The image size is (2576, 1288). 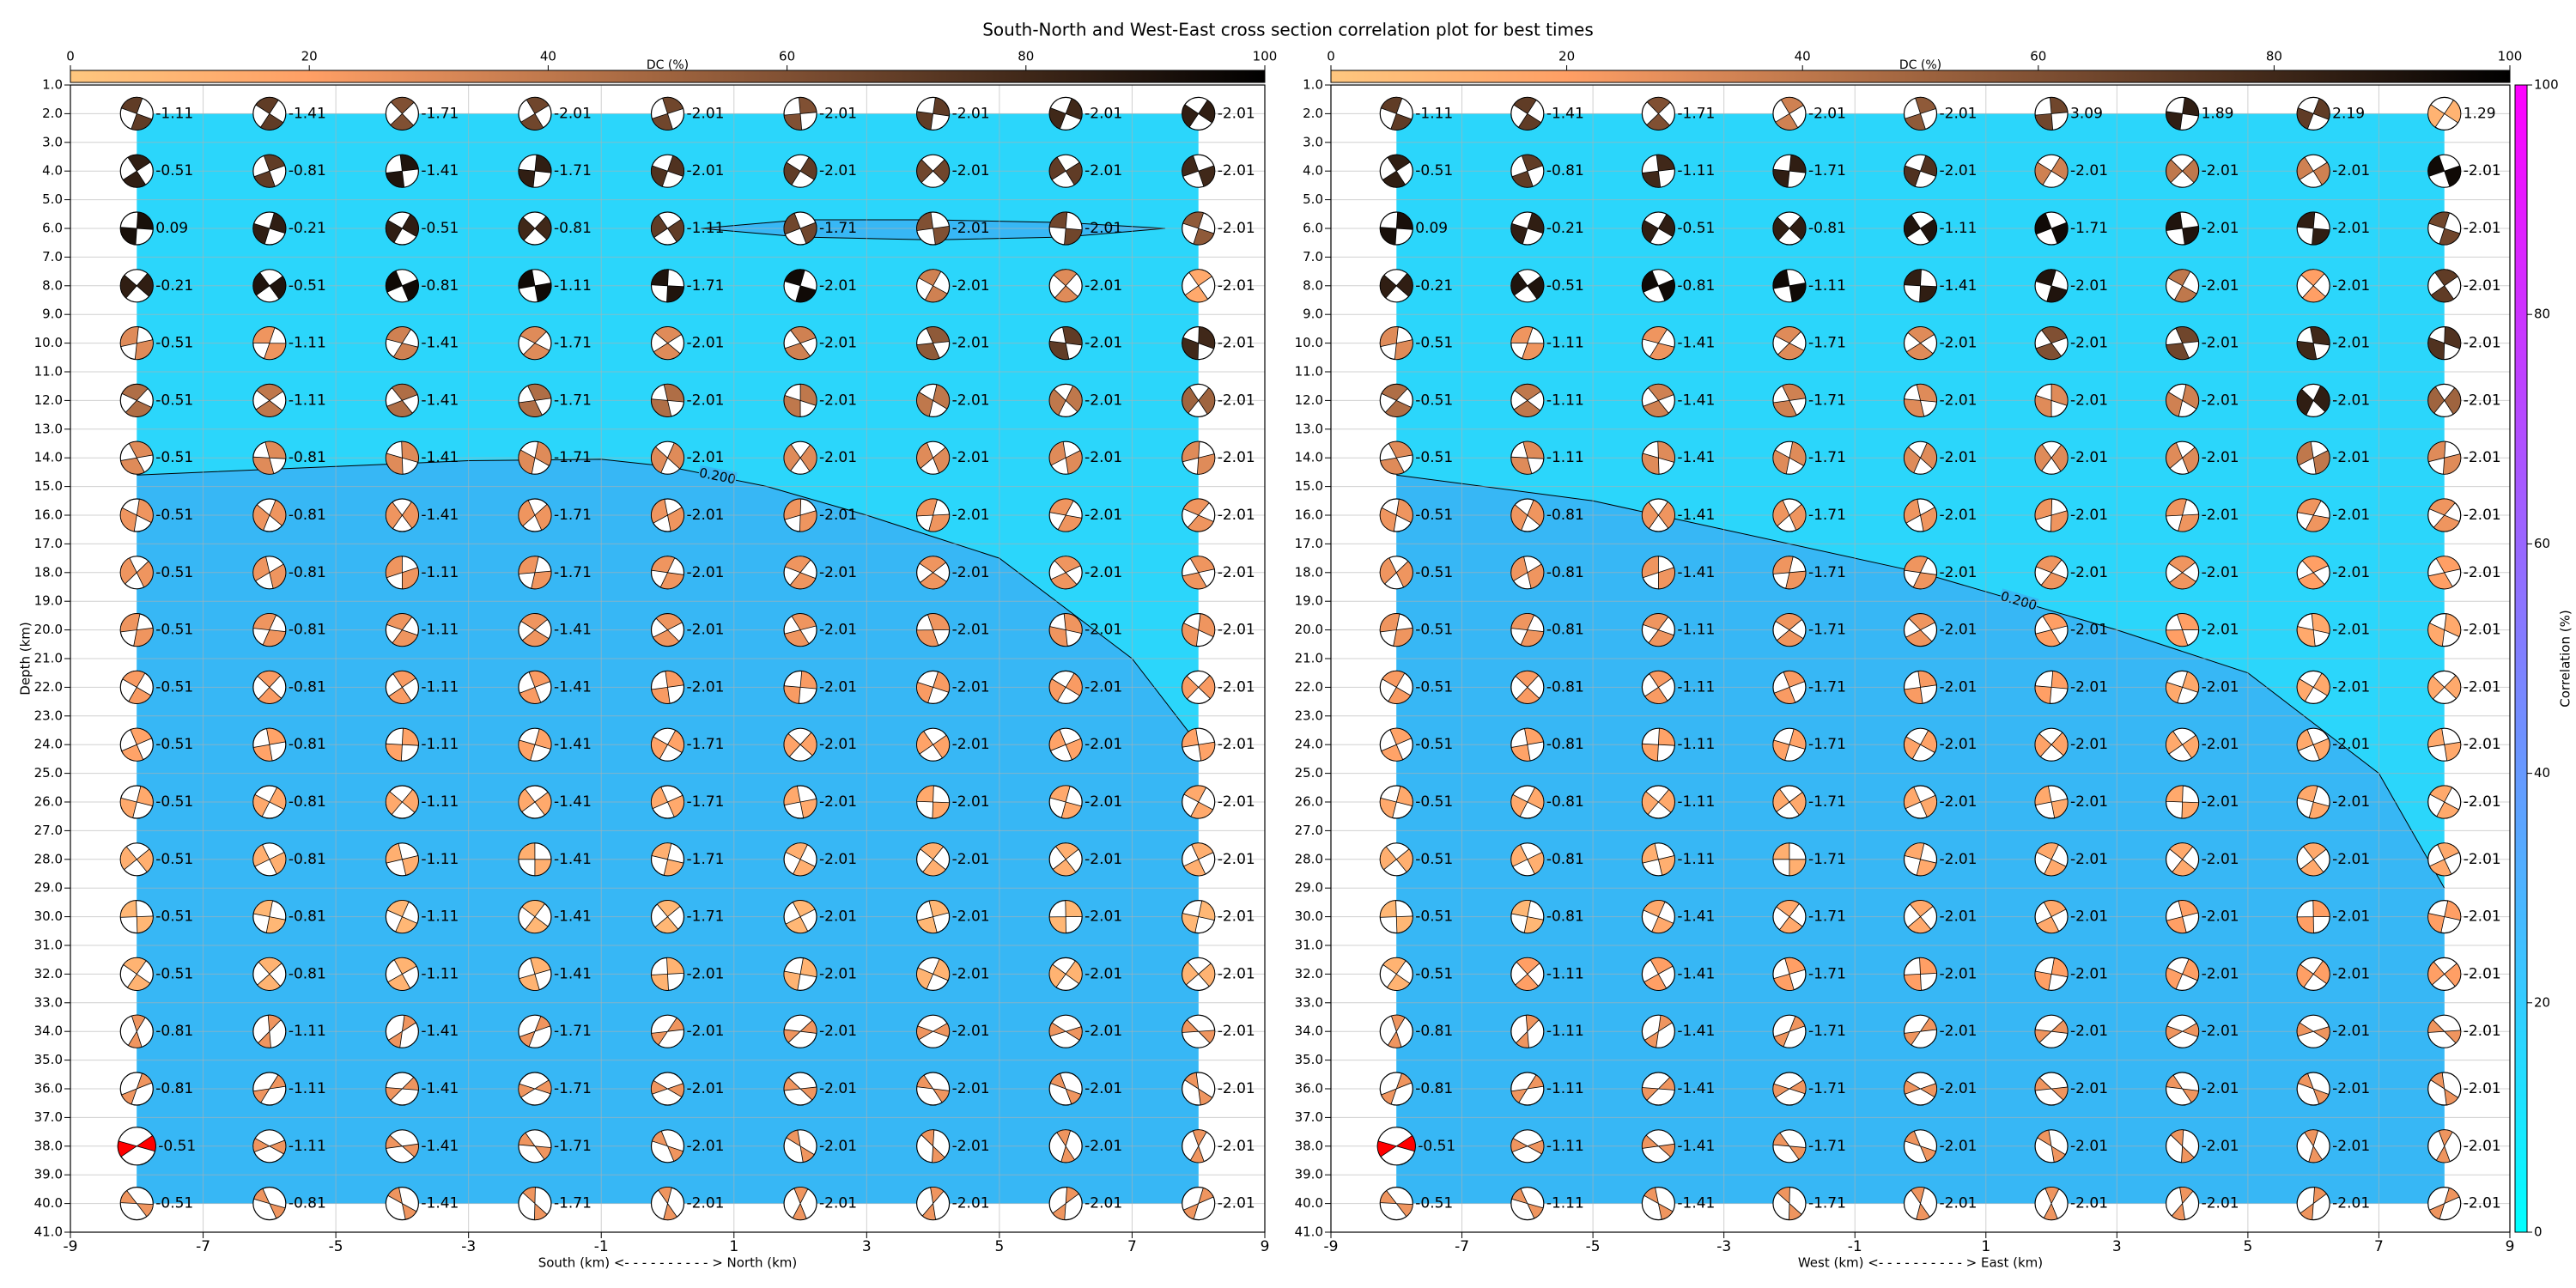 What do you see at coordinates (1313, 199) in the screenshot?
I see `y-tick-label: 5.0` at bounding box center [1313, 199].